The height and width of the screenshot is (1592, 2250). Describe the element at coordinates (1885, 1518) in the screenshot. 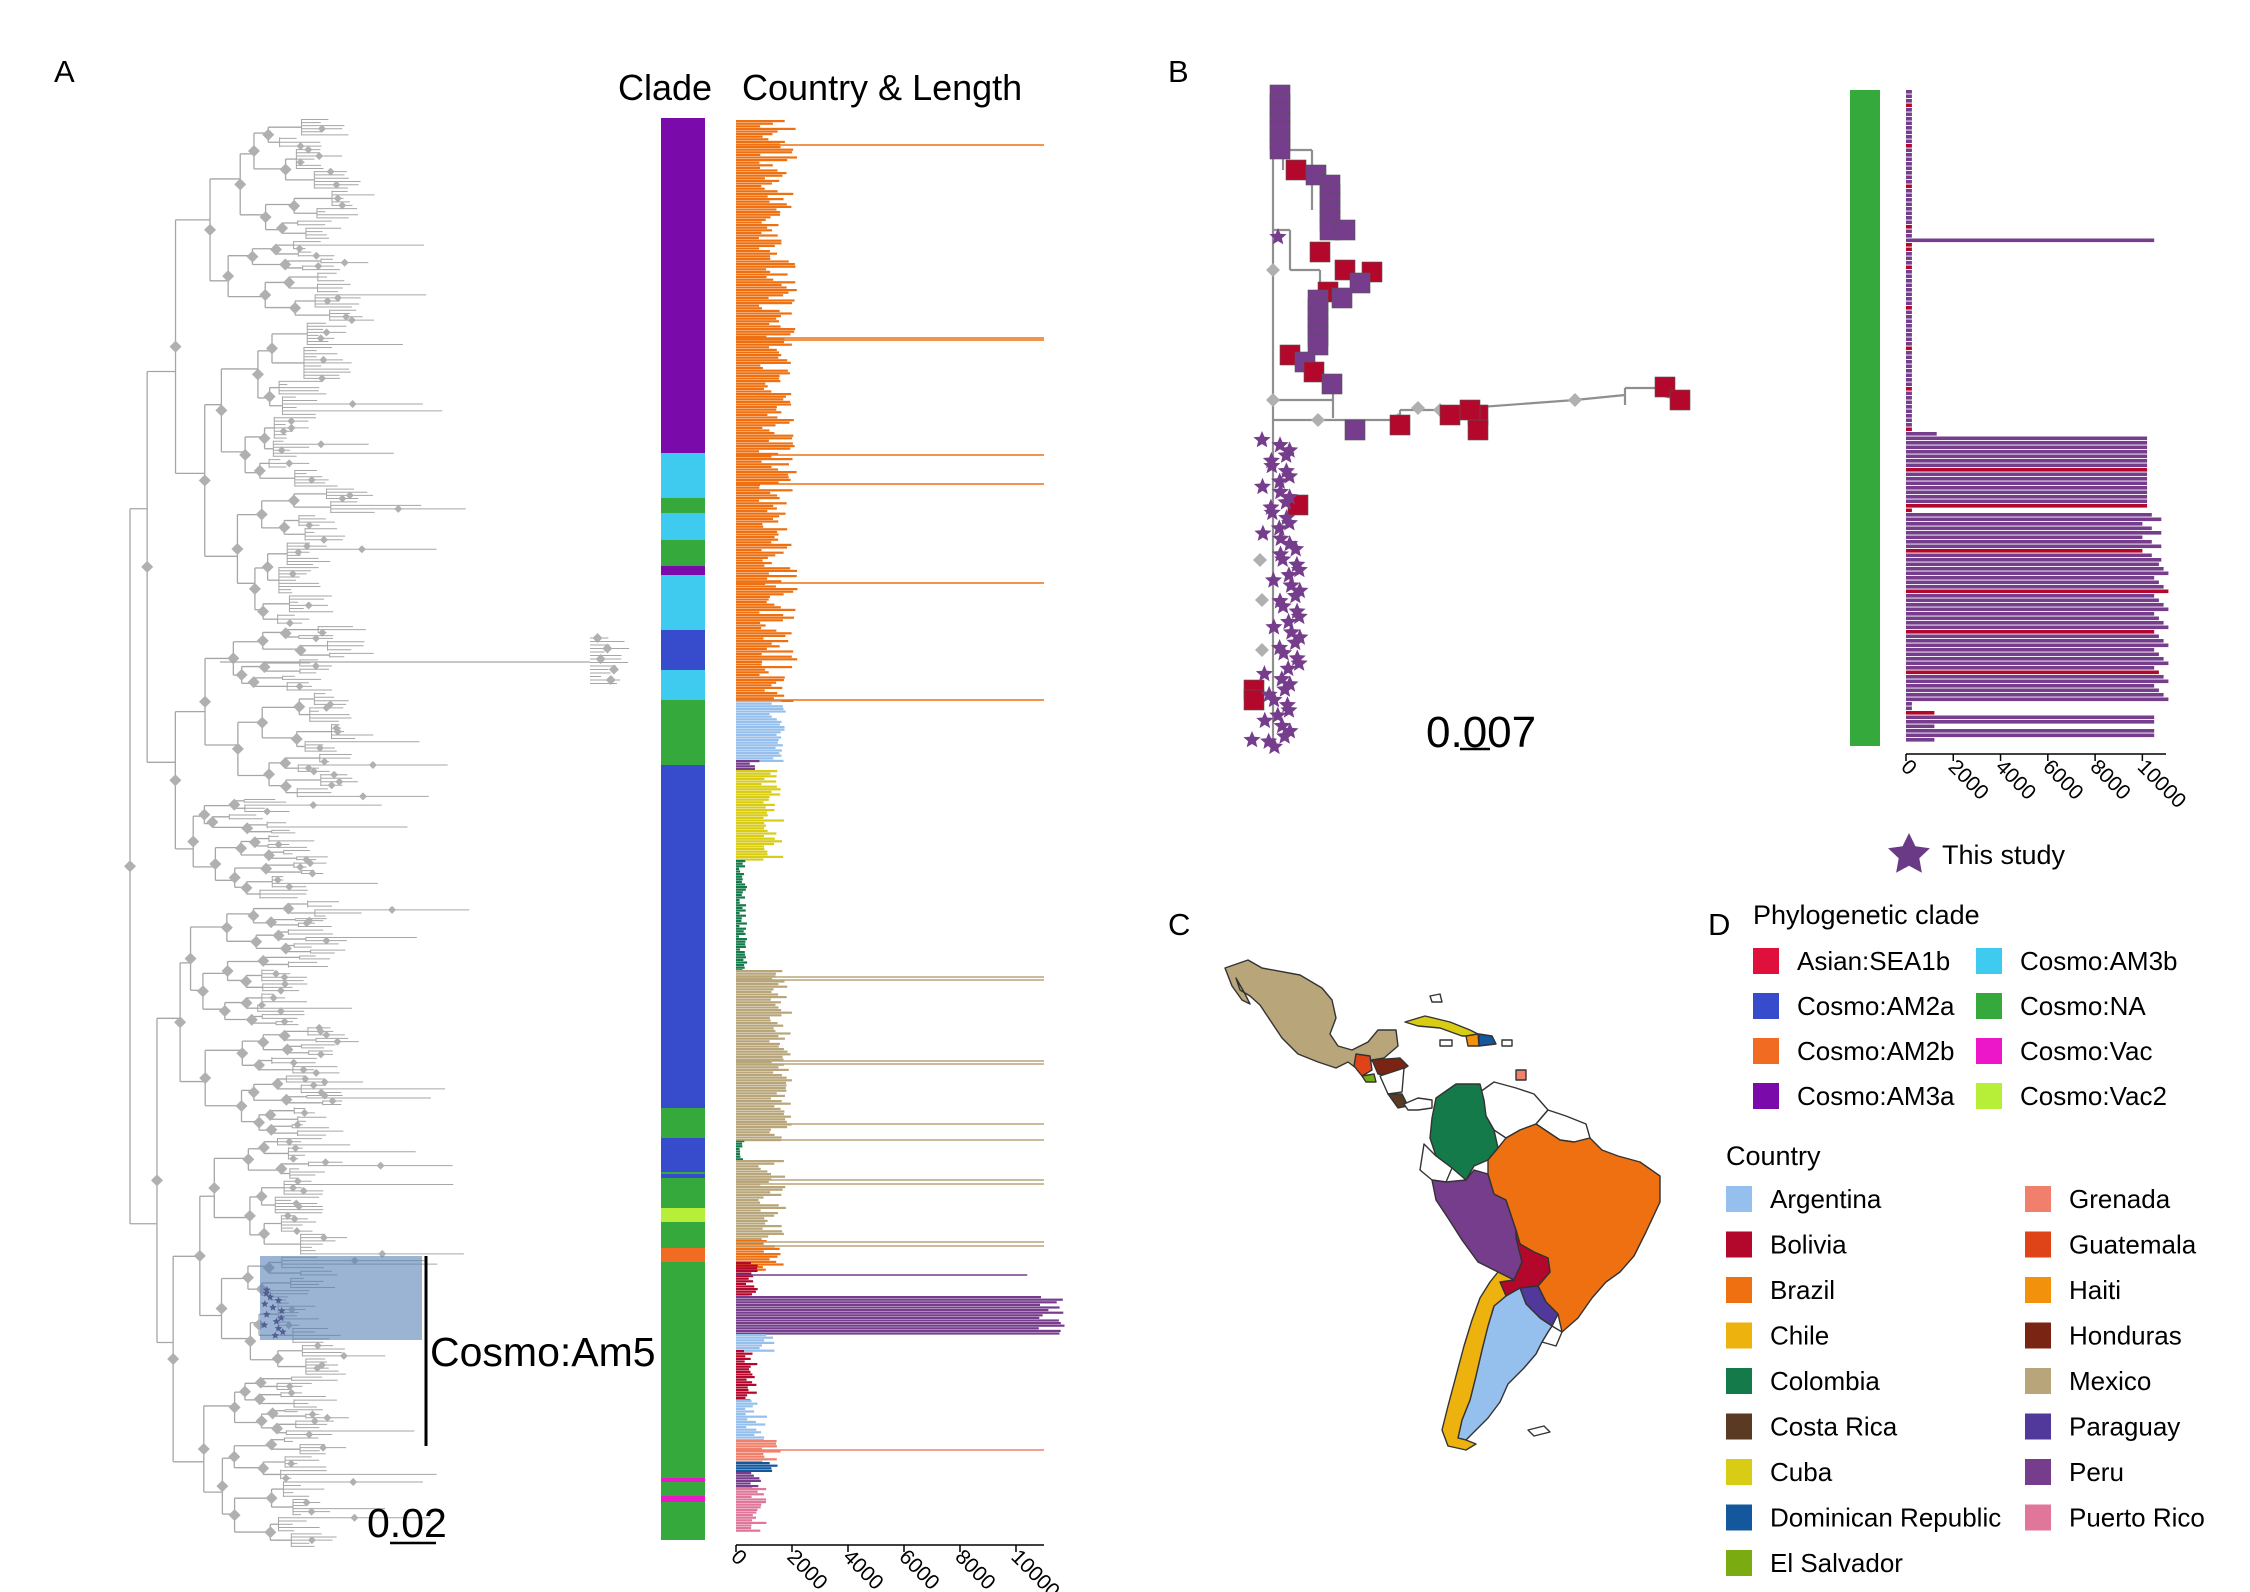

I see `country-legend-label: Dominican Republic` at that location.